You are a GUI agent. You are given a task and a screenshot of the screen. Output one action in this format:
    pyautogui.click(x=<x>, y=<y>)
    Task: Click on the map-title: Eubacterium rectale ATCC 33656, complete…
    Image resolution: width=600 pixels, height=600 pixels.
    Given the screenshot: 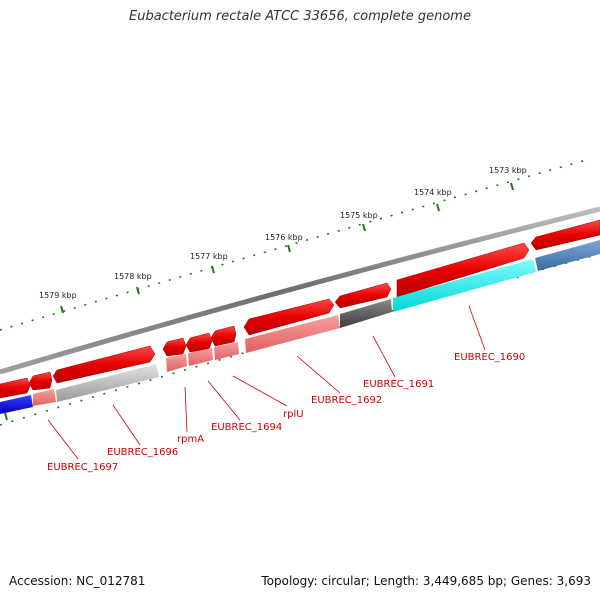 What is the action you would take?
    pyautogui.click(x=300, y=16)
    